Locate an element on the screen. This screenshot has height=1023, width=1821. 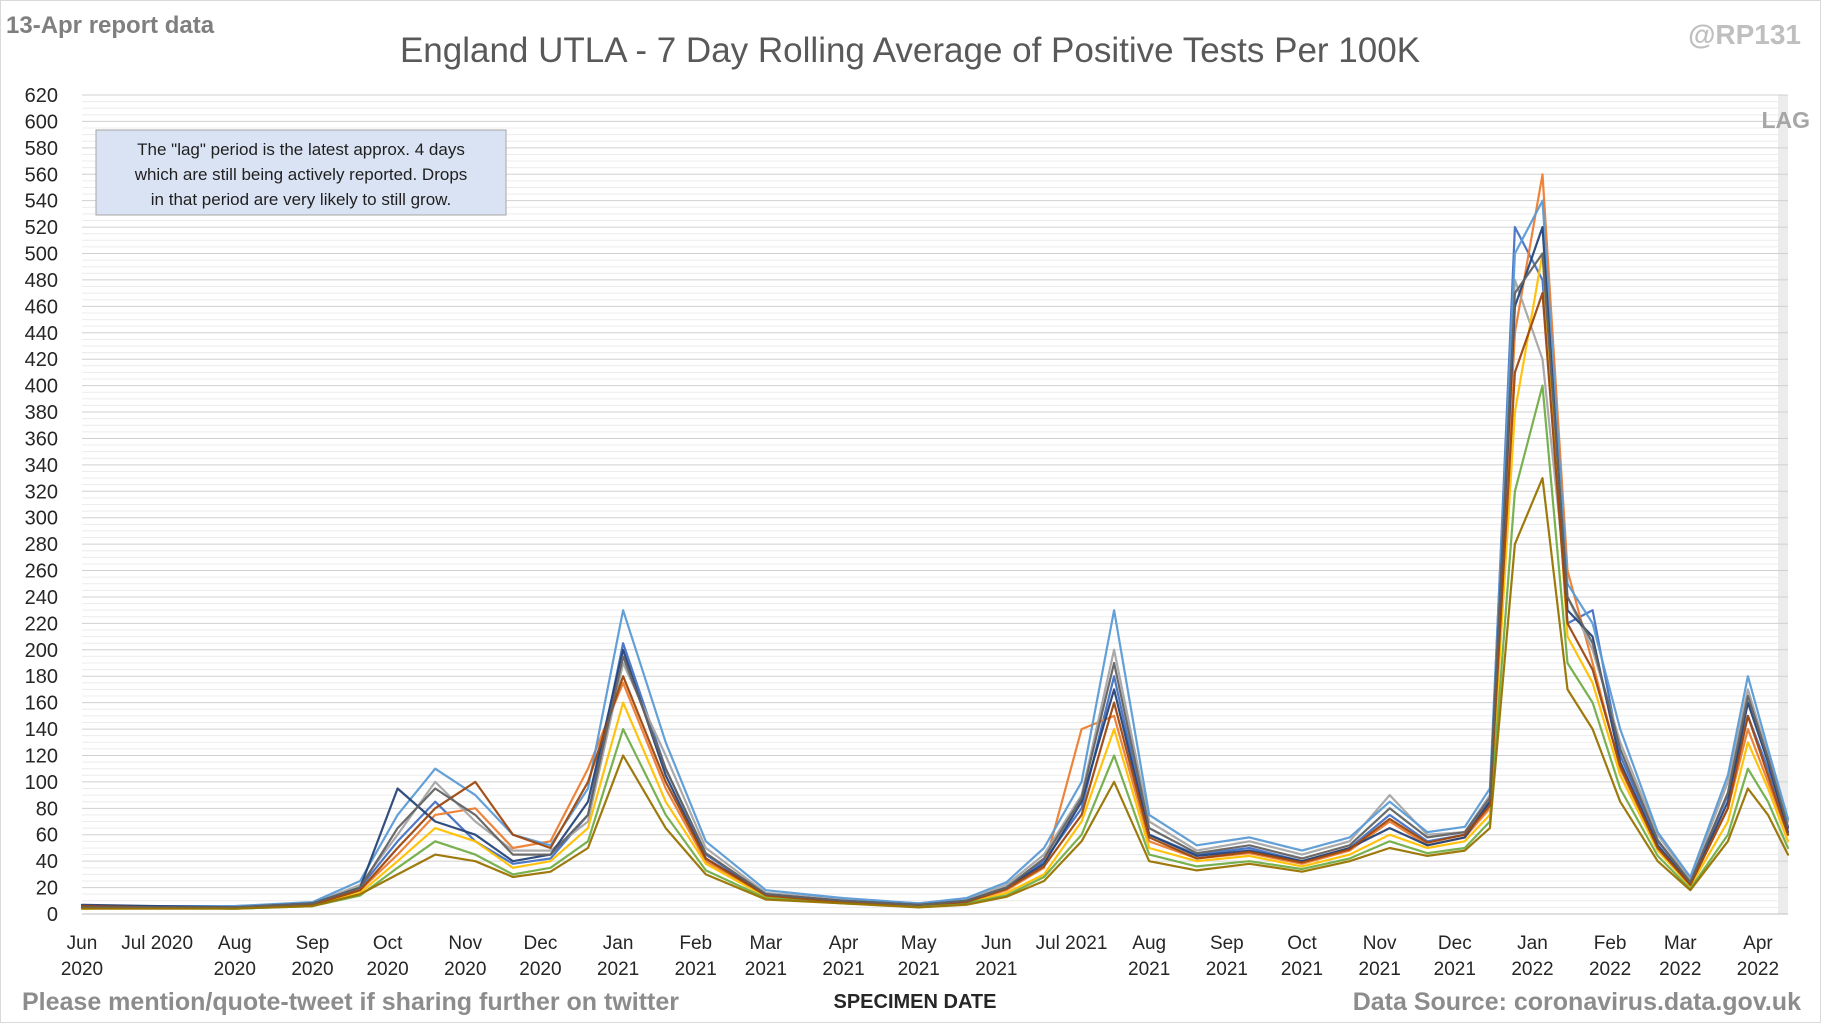
y-tick-label: 160 is located at coordinates (41, 704).